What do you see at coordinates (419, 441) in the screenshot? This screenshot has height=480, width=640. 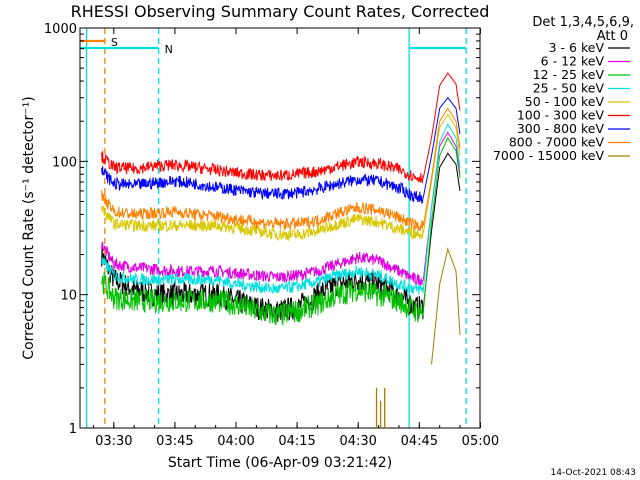 I see `x-tick-label: 04:45` at bounding box center [419, 441].